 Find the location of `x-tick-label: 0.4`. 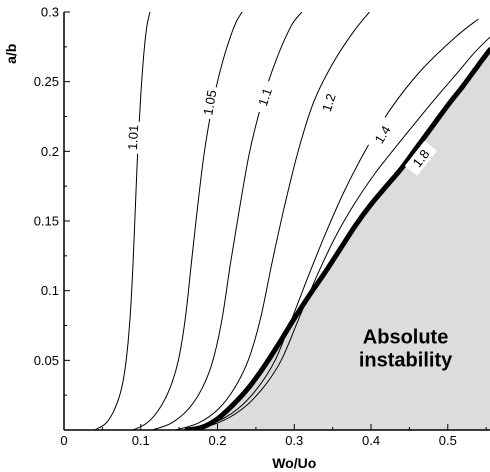

x-tick-label: 0.4 is located at coordinates (371, 440).